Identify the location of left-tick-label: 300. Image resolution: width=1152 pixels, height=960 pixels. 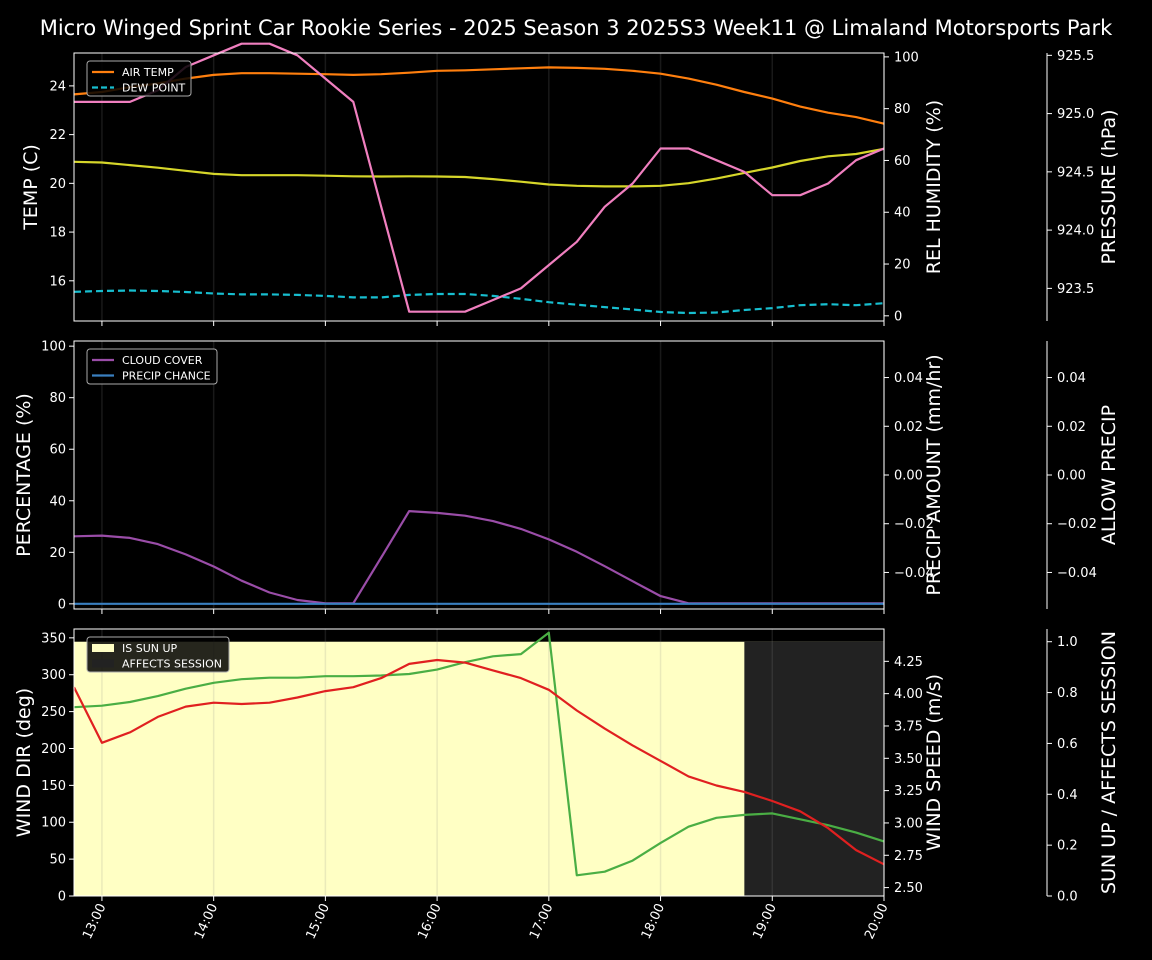
(53, 675).